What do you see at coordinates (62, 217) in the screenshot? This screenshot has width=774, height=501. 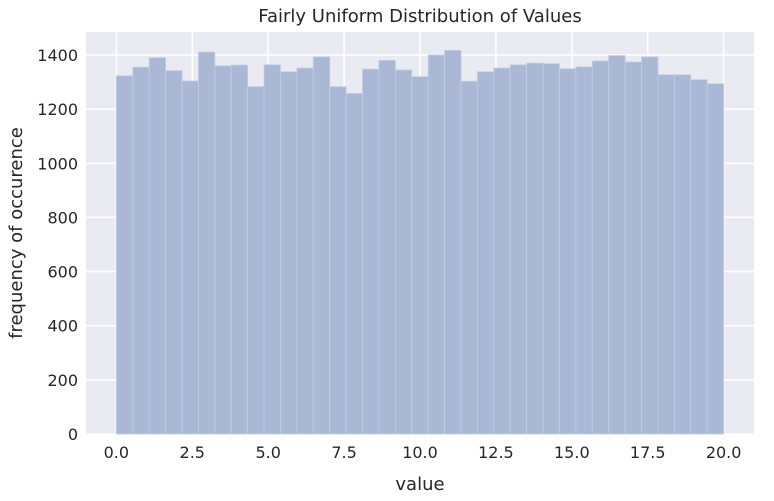 I see `y-tick-label: 800` at bounding box center [62, 217].